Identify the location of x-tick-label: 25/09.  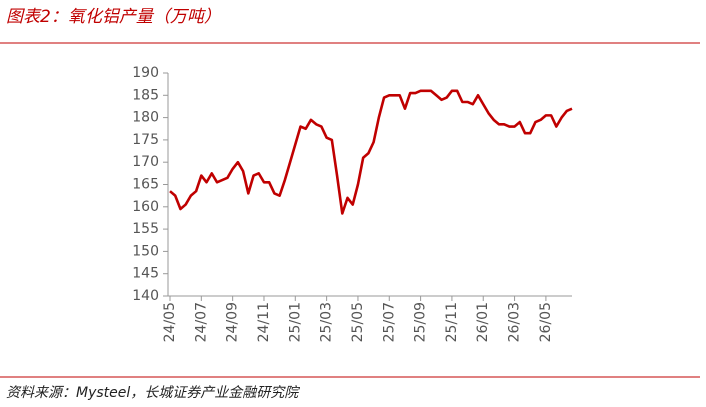
(421, 322).